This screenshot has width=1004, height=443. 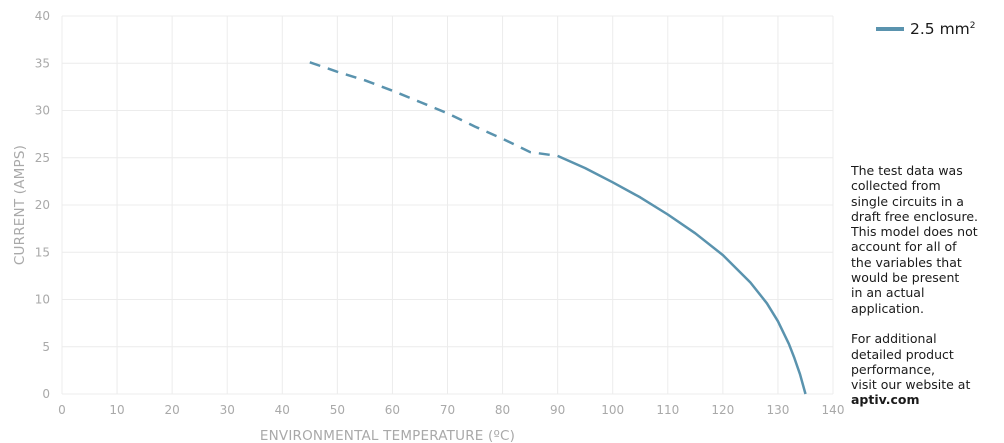 What do you see at coordinates (116, 410) in the screenshot?
I see `x-tick-label: 10` at bounding box center [116, 410].